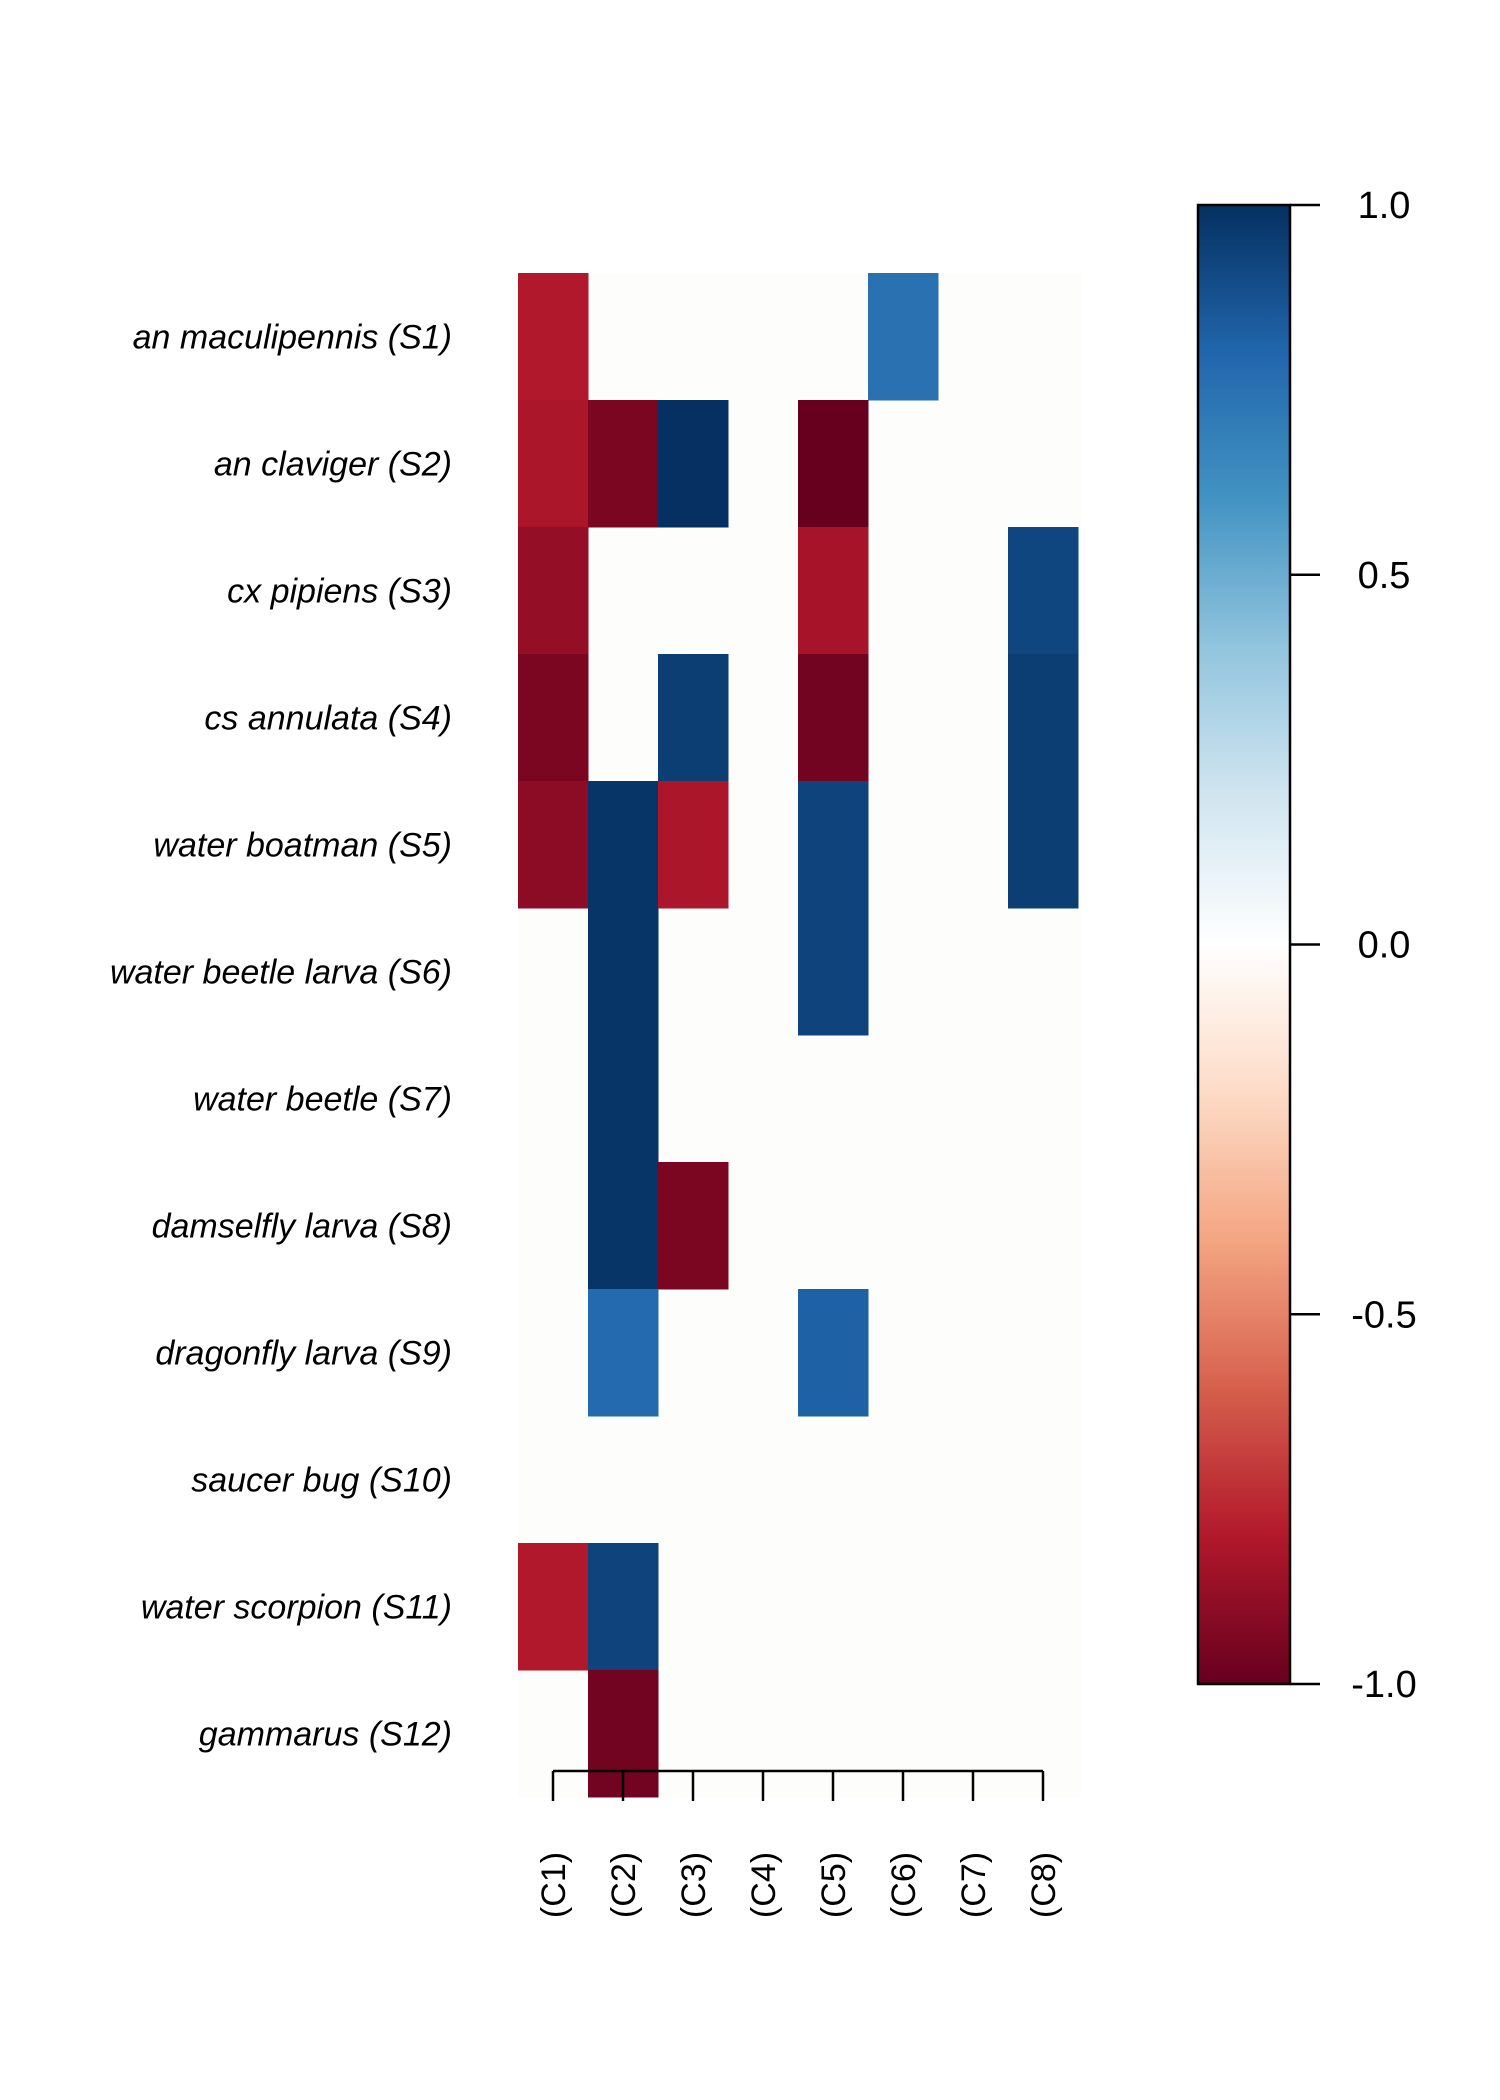  Describe the element at coordinates (328, 719) in the screenshot. I see `row-label: cs annulata (S4)` at that location.